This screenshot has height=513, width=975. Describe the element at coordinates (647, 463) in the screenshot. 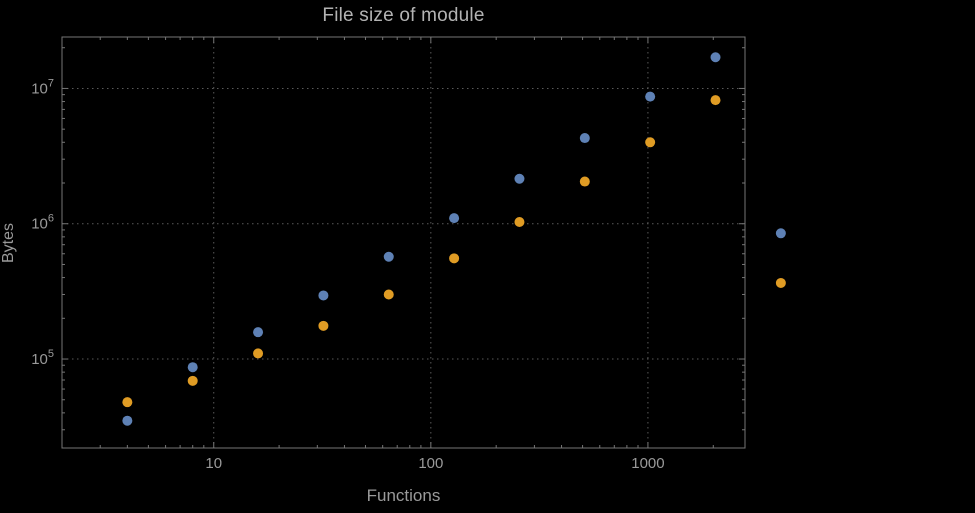

I see `x-tick-label: 1000` at that location.